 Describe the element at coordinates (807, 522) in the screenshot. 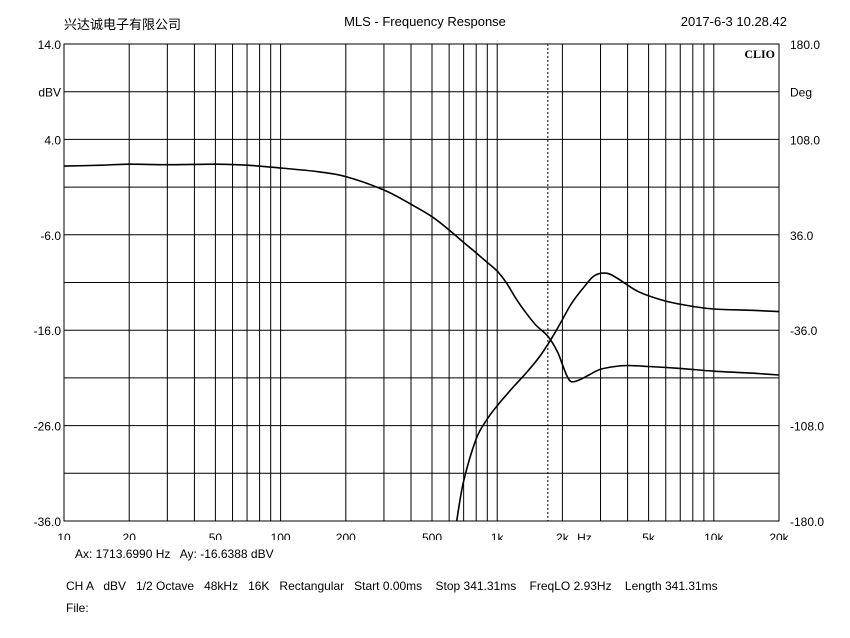

I see `y-right-tick-label: -180.0` at that location.